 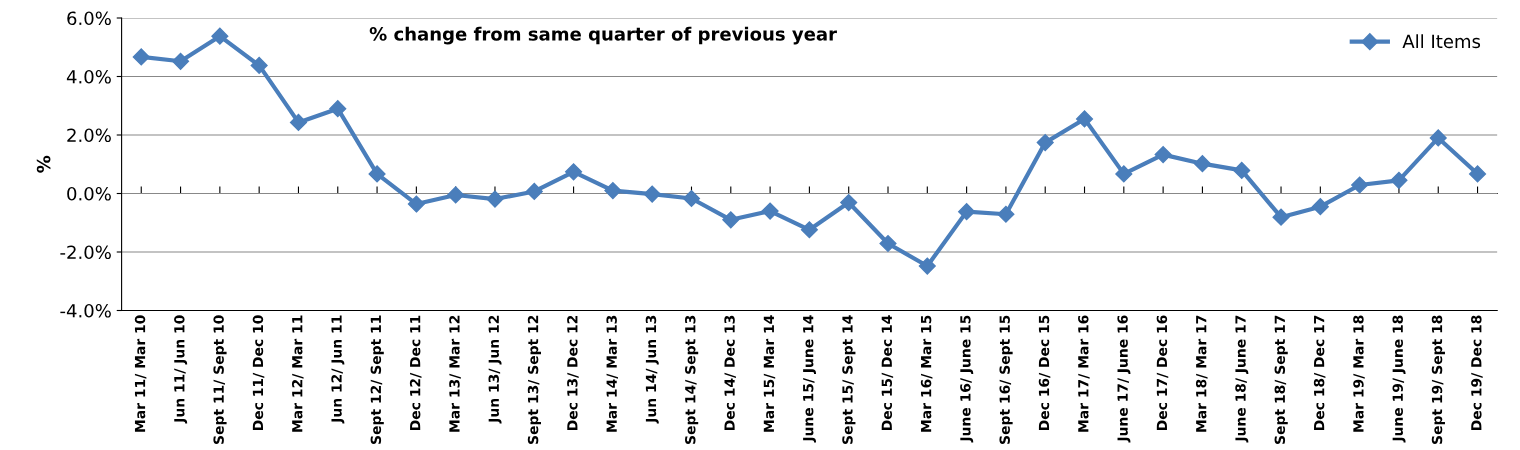 I want to click on x-tick-label: Mar 18/ Mar 17, so click(x=1201, y=373).